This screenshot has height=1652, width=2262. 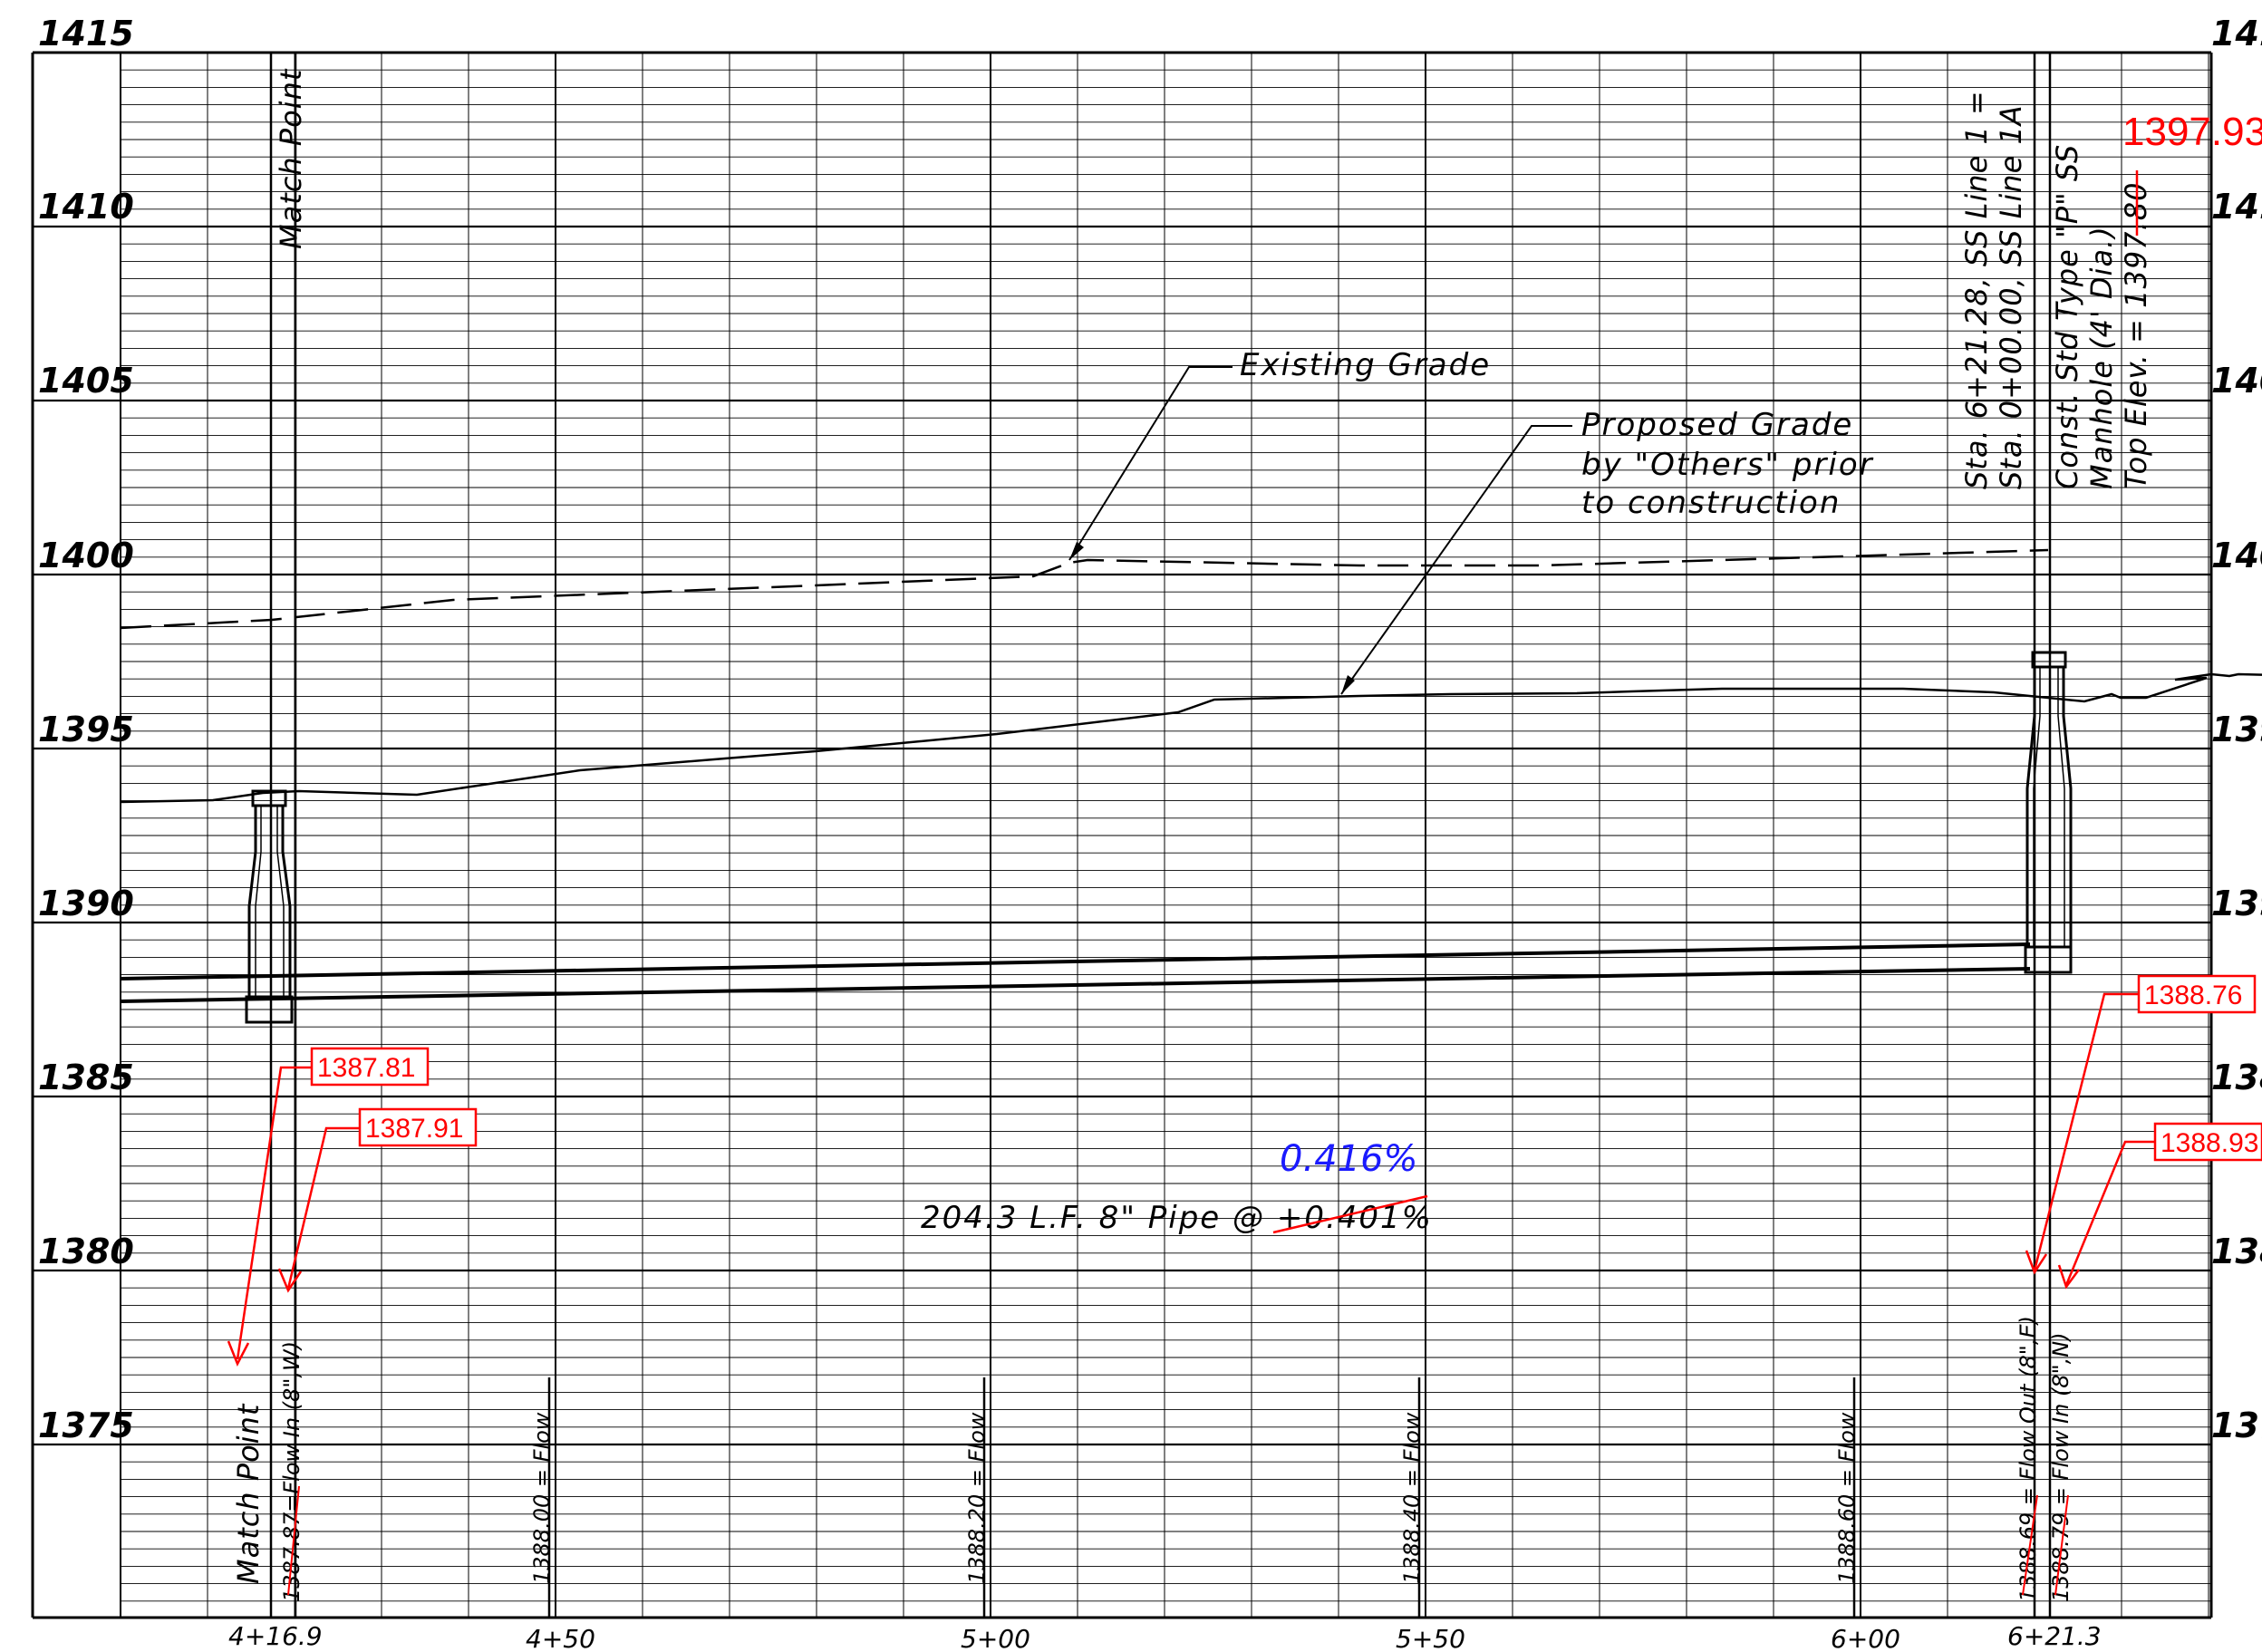 I want to click on elev-label-1390: 1390, so click(x=86, y=903).